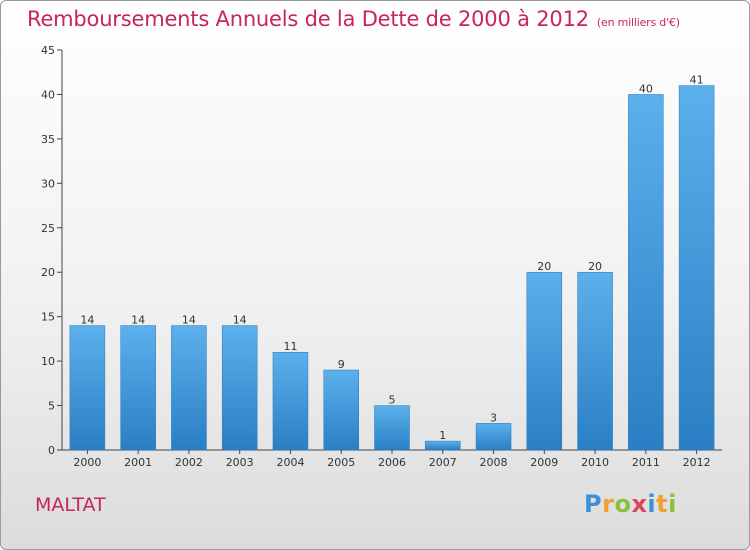  I want to click on bar-value-label: 11, so click(290, 346).